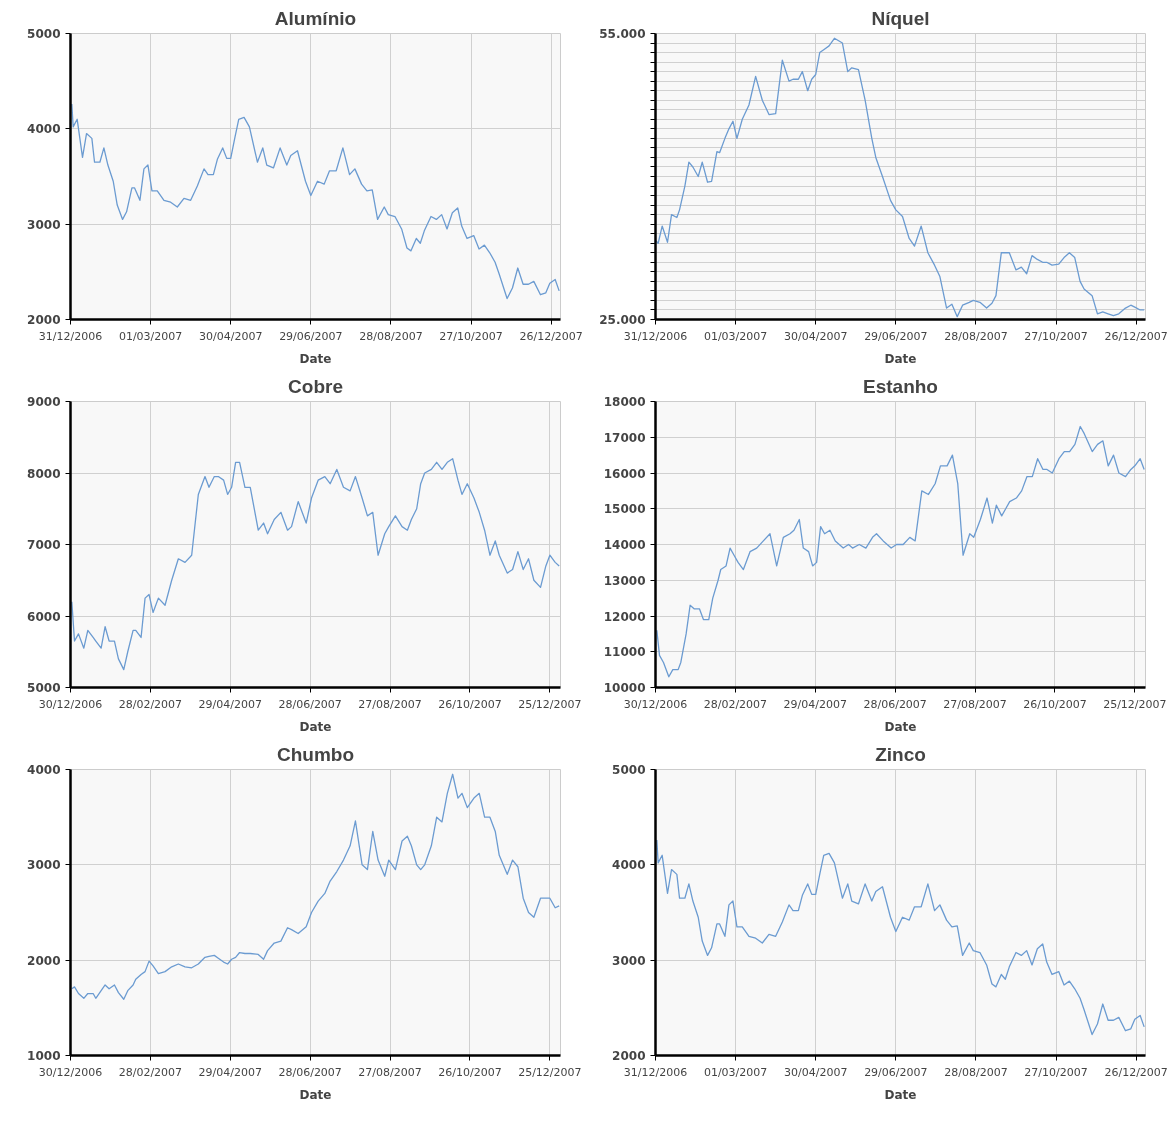  I want to click on y-tick-label: 15000, so click(624, 509).